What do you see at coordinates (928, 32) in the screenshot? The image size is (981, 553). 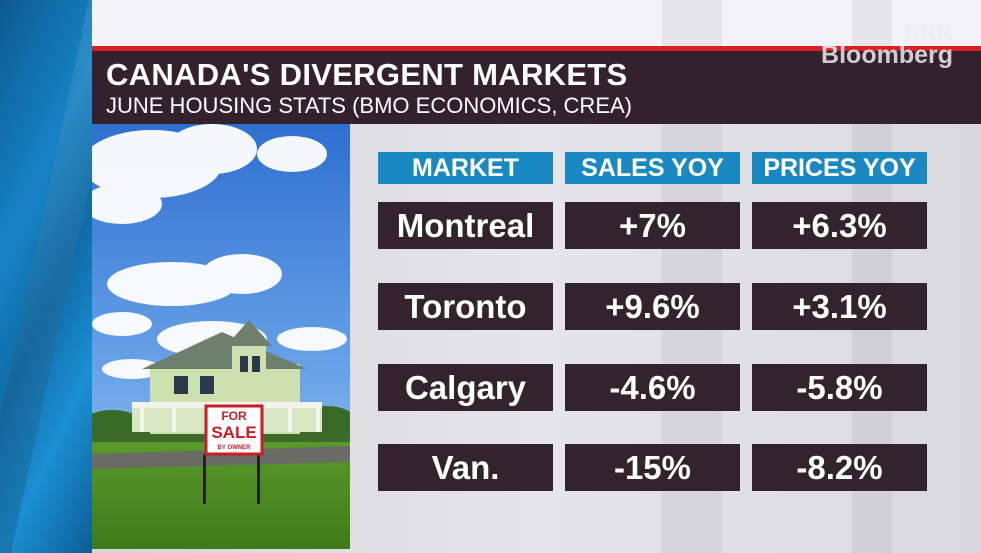 I see `logo-line-1: BNN` at bounding box center [928, 32].